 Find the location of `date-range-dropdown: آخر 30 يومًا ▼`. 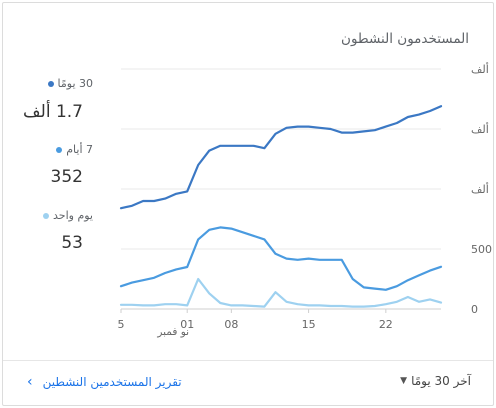

date-range-dropdown: آخر 30 يومًا ▼ is located at coordinates (435, 381).